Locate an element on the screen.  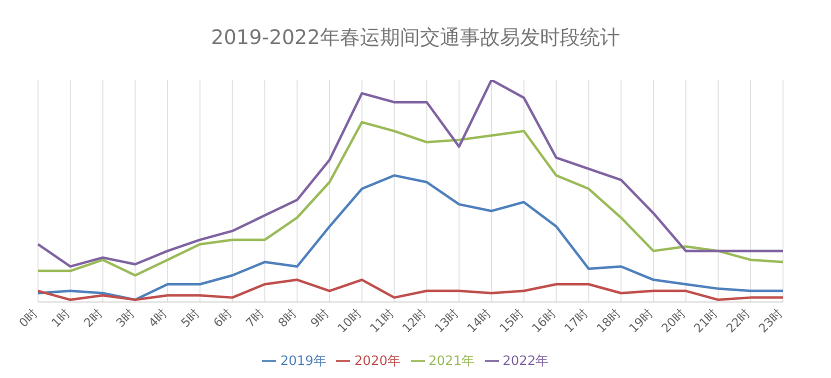
legend-label: 2019年 is located at coordinates (303, 361).